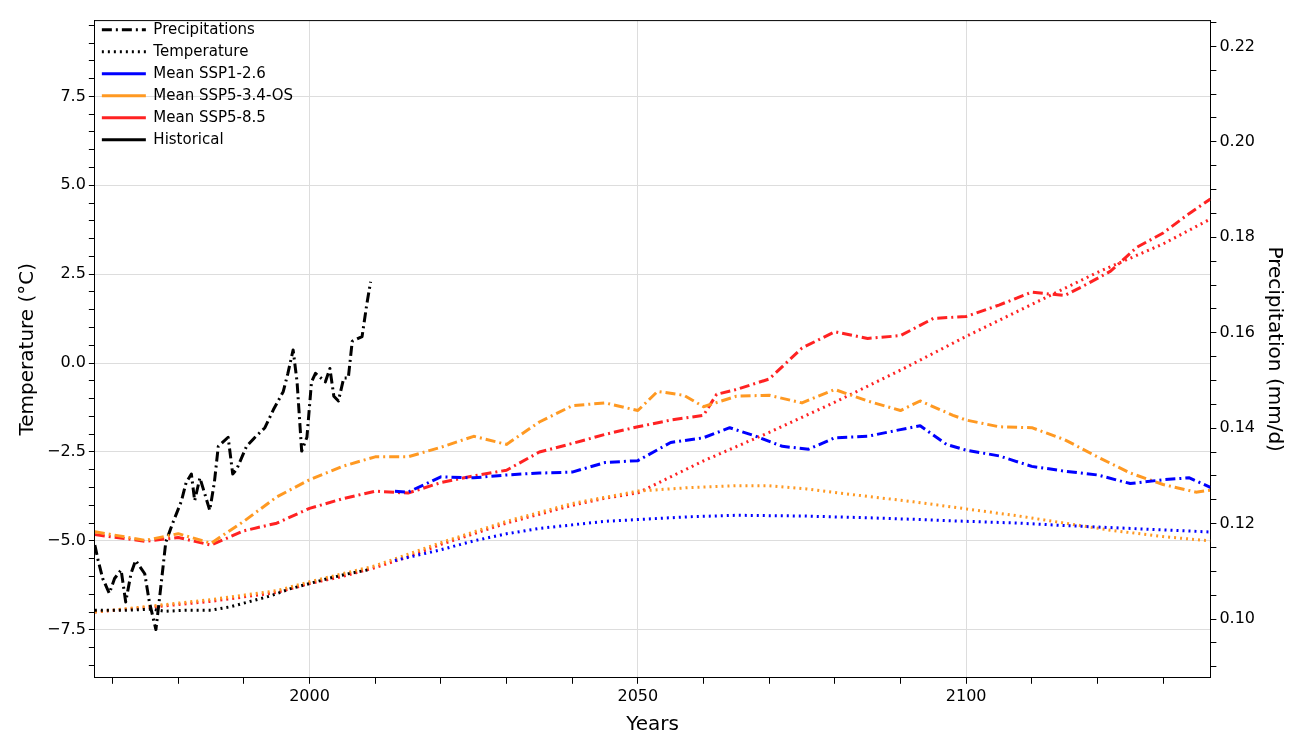 This screenshot has height=751, width=1304. I want to click on y-tick-label: 5.0, so click(73, 184).